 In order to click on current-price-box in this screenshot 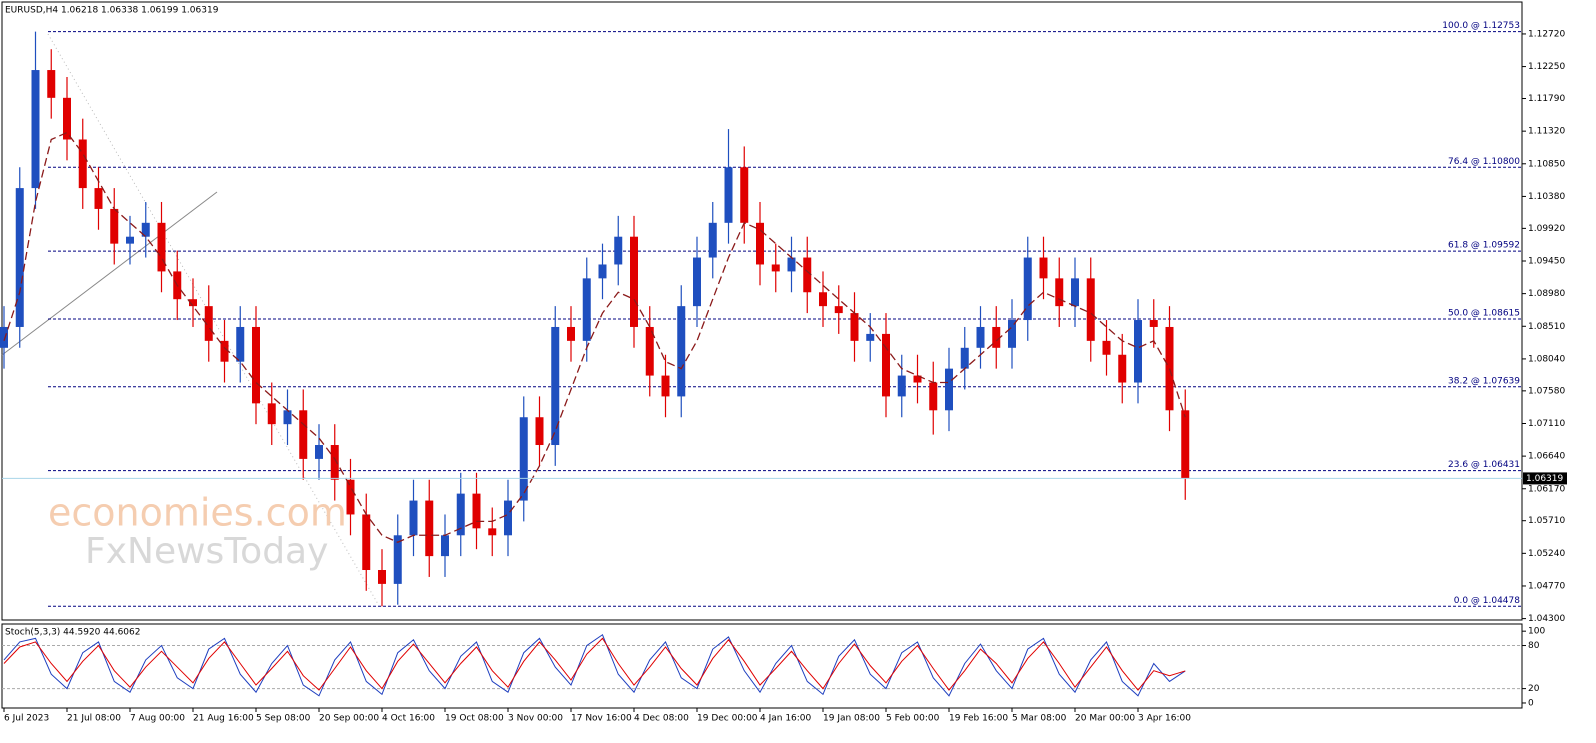, I will do `click(1545, 478)`.